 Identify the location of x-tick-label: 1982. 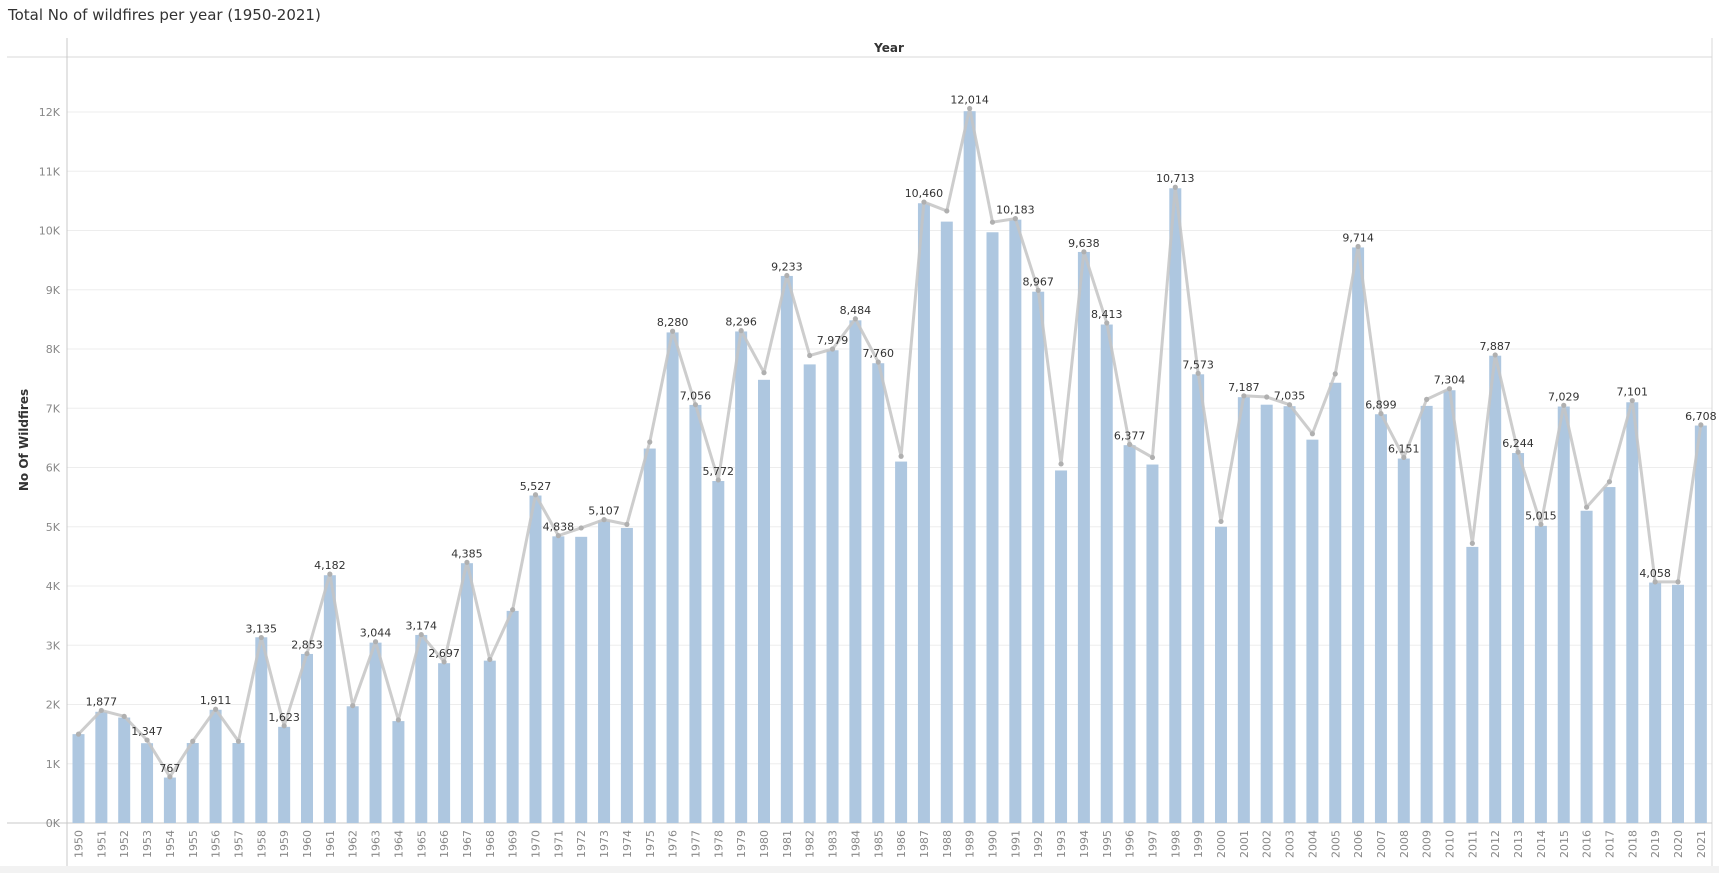
(810, 844).